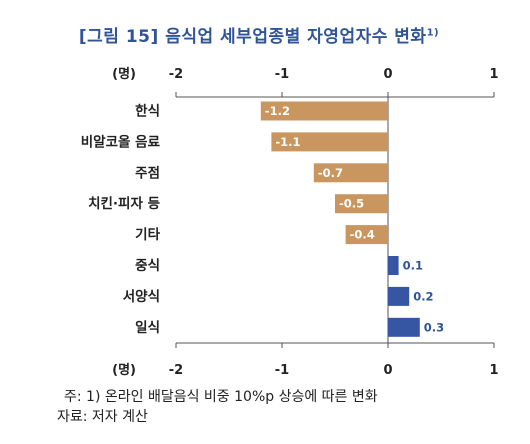 This screenshot has width=530, height=444. What do you see at coordinates (124, 203) in the screenshot?
I see `category-label: 치킨·피자 등` at bounding box center [124, 203].